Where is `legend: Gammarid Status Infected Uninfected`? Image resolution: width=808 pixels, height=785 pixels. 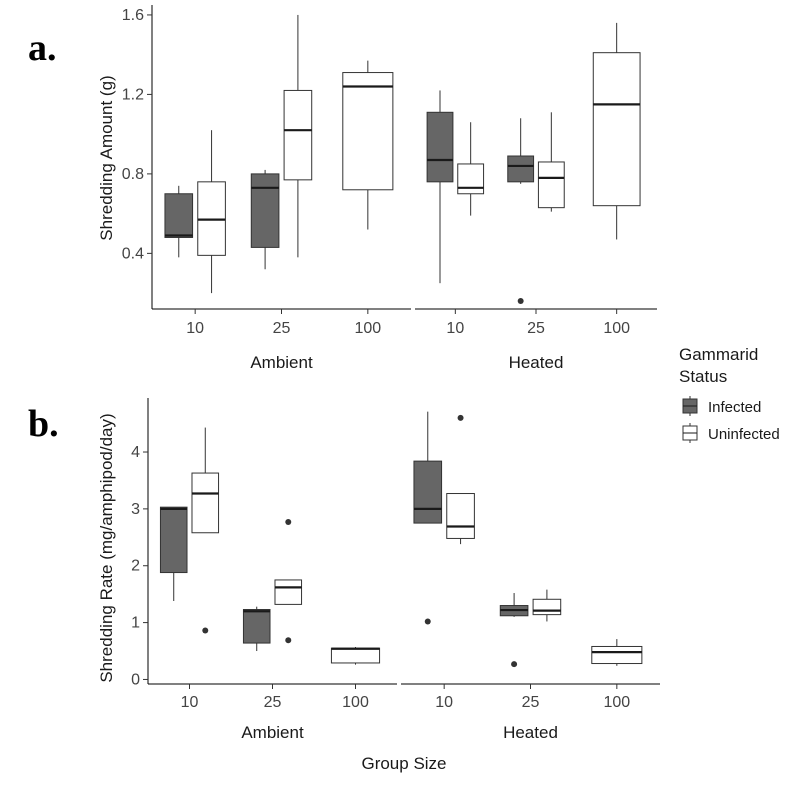
legend: Gammarid Status Infected Uninfected is located at coordinates (729, 394).